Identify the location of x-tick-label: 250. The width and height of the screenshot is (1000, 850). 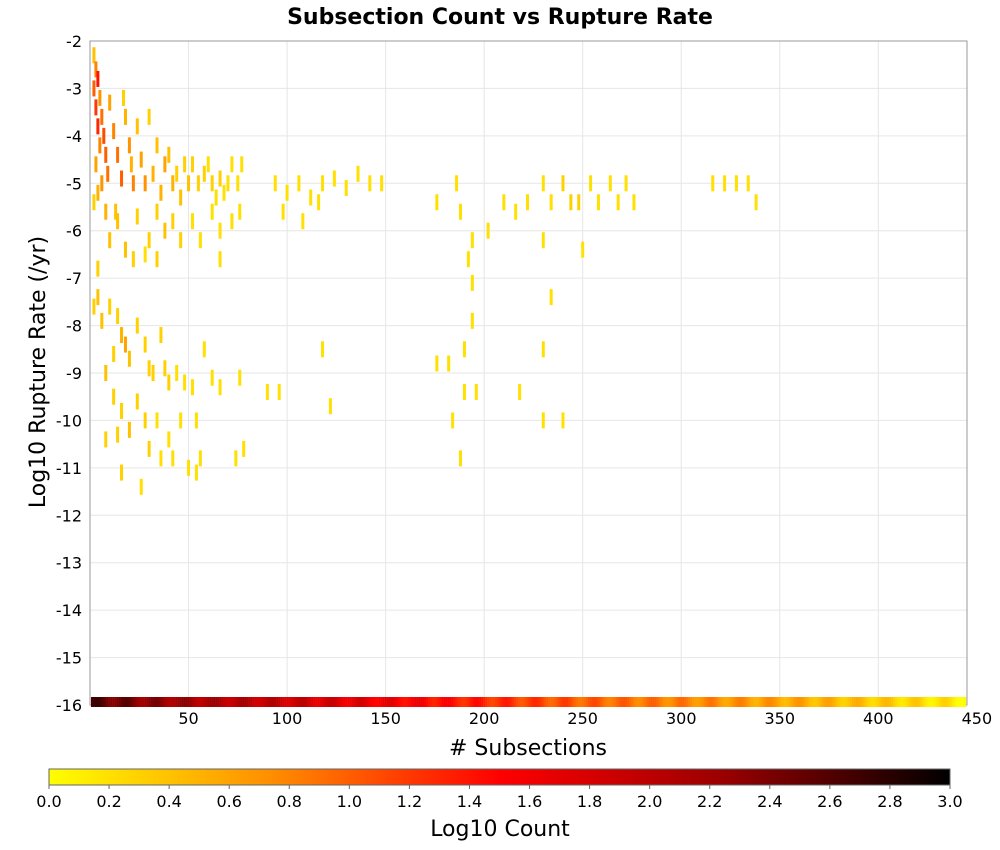
(582, 718).